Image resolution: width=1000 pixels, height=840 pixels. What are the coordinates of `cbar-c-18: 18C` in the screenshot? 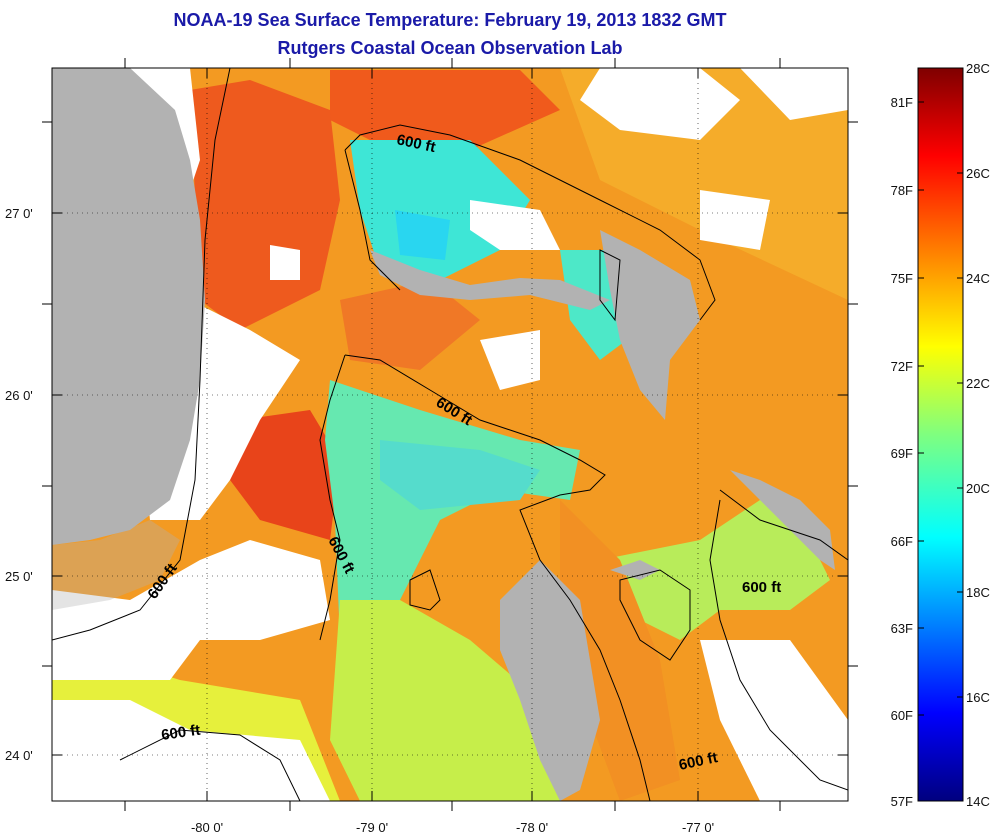 It's located at (978, 592).